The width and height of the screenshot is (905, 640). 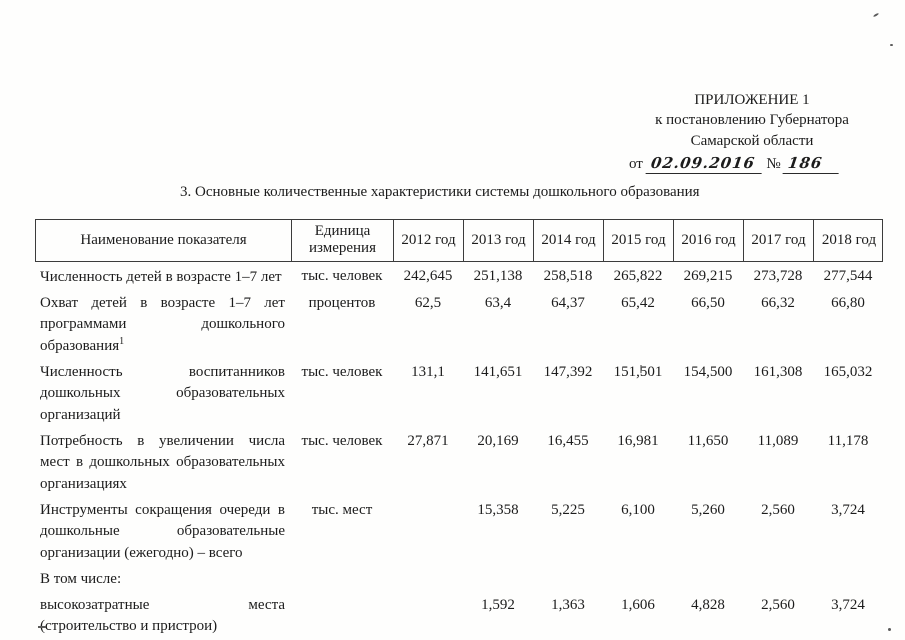 I want to click on appendix-title: ПРИЛОЖЕНИЕ 1, so click(x=752, y=100).